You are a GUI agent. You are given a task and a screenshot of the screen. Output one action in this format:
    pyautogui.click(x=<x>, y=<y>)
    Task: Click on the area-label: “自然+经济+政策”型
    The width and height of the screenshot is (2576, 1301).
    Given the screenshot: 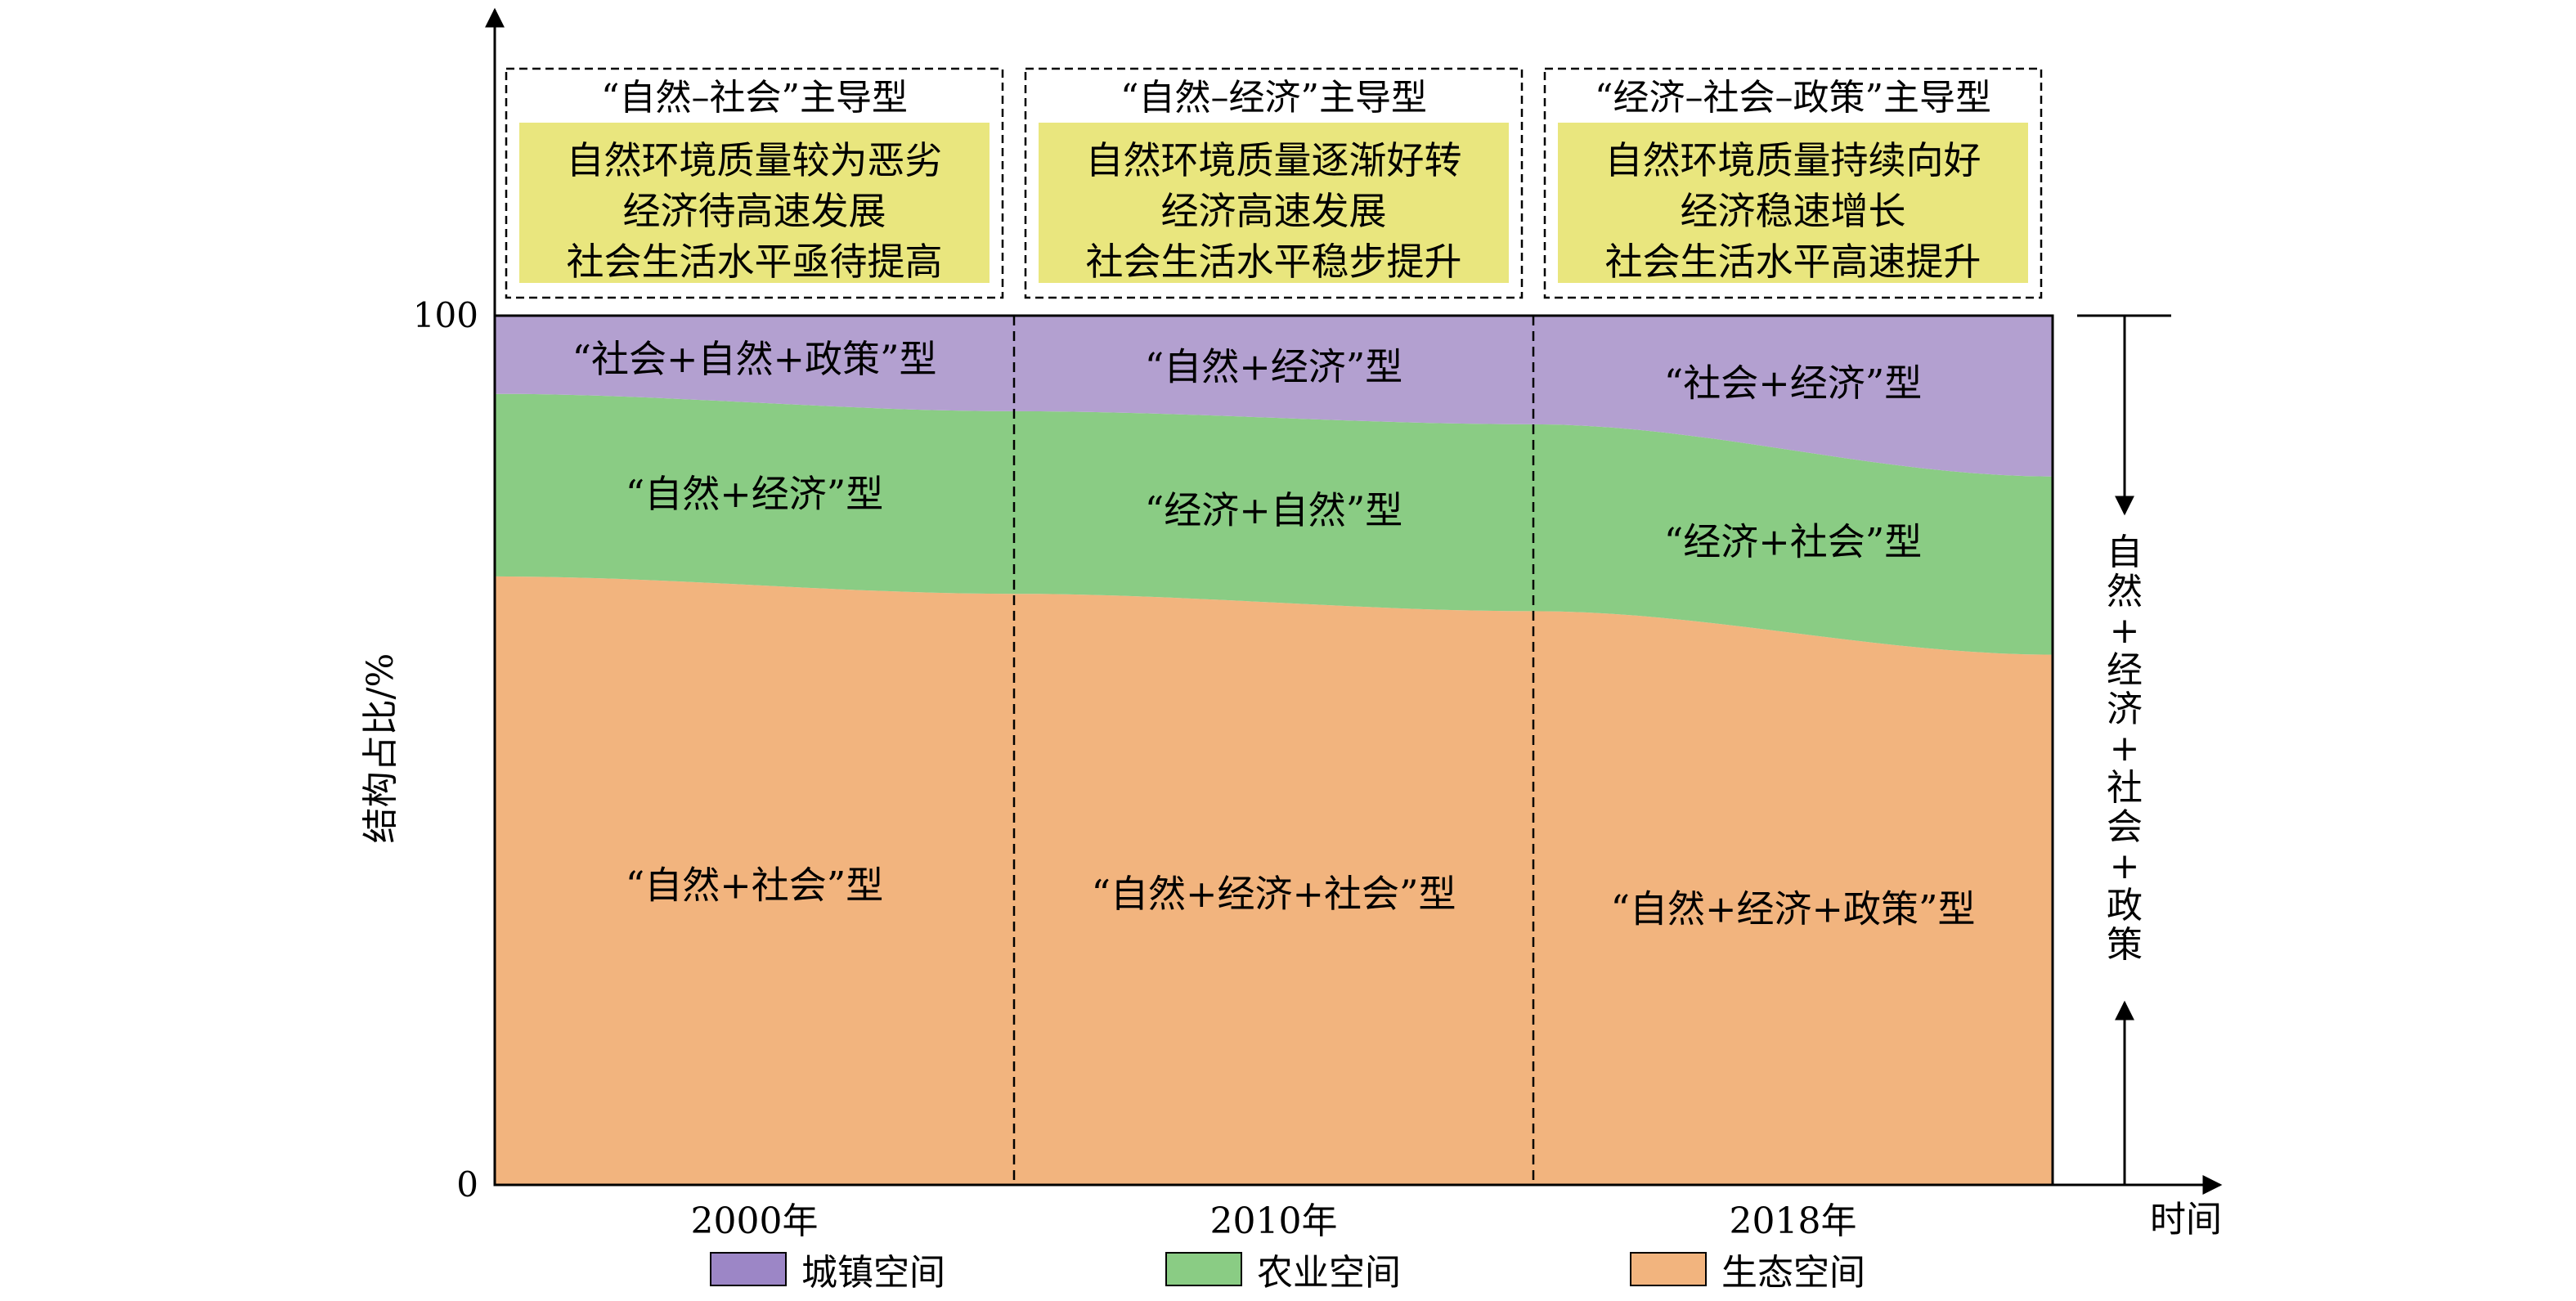 What is the action you would take?
    pyautogui.click(x=1792, y=909)
    